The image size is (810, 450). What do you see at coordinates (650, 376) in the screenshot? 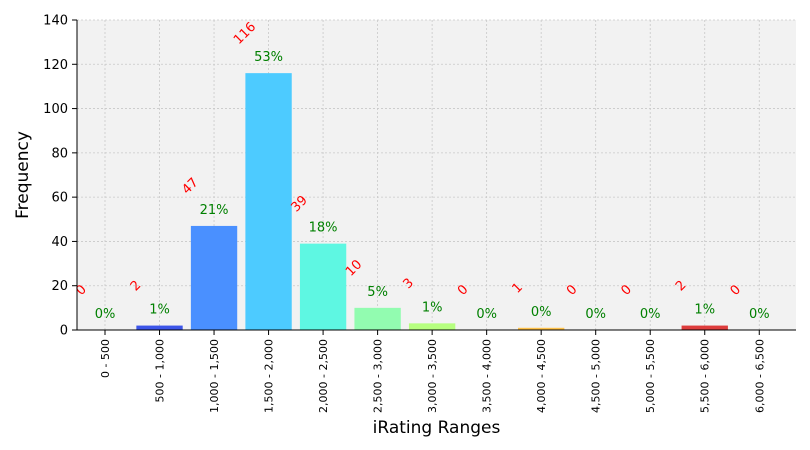
I see `x-tick-label: 5,000 - 5,500` at bounding box center [650, 376].